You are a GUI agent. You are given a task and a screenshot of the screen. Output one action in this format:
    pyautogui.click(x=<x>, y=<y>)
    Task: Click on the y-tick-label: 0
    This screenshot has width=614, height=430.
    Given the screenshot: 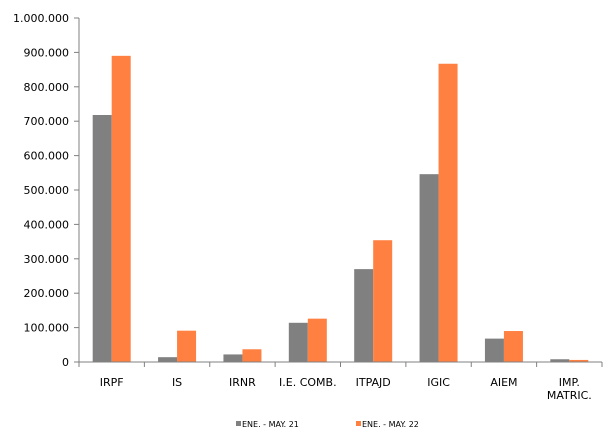 What is the action you would take?
    pyautogui.click(x=65, y=362)
    